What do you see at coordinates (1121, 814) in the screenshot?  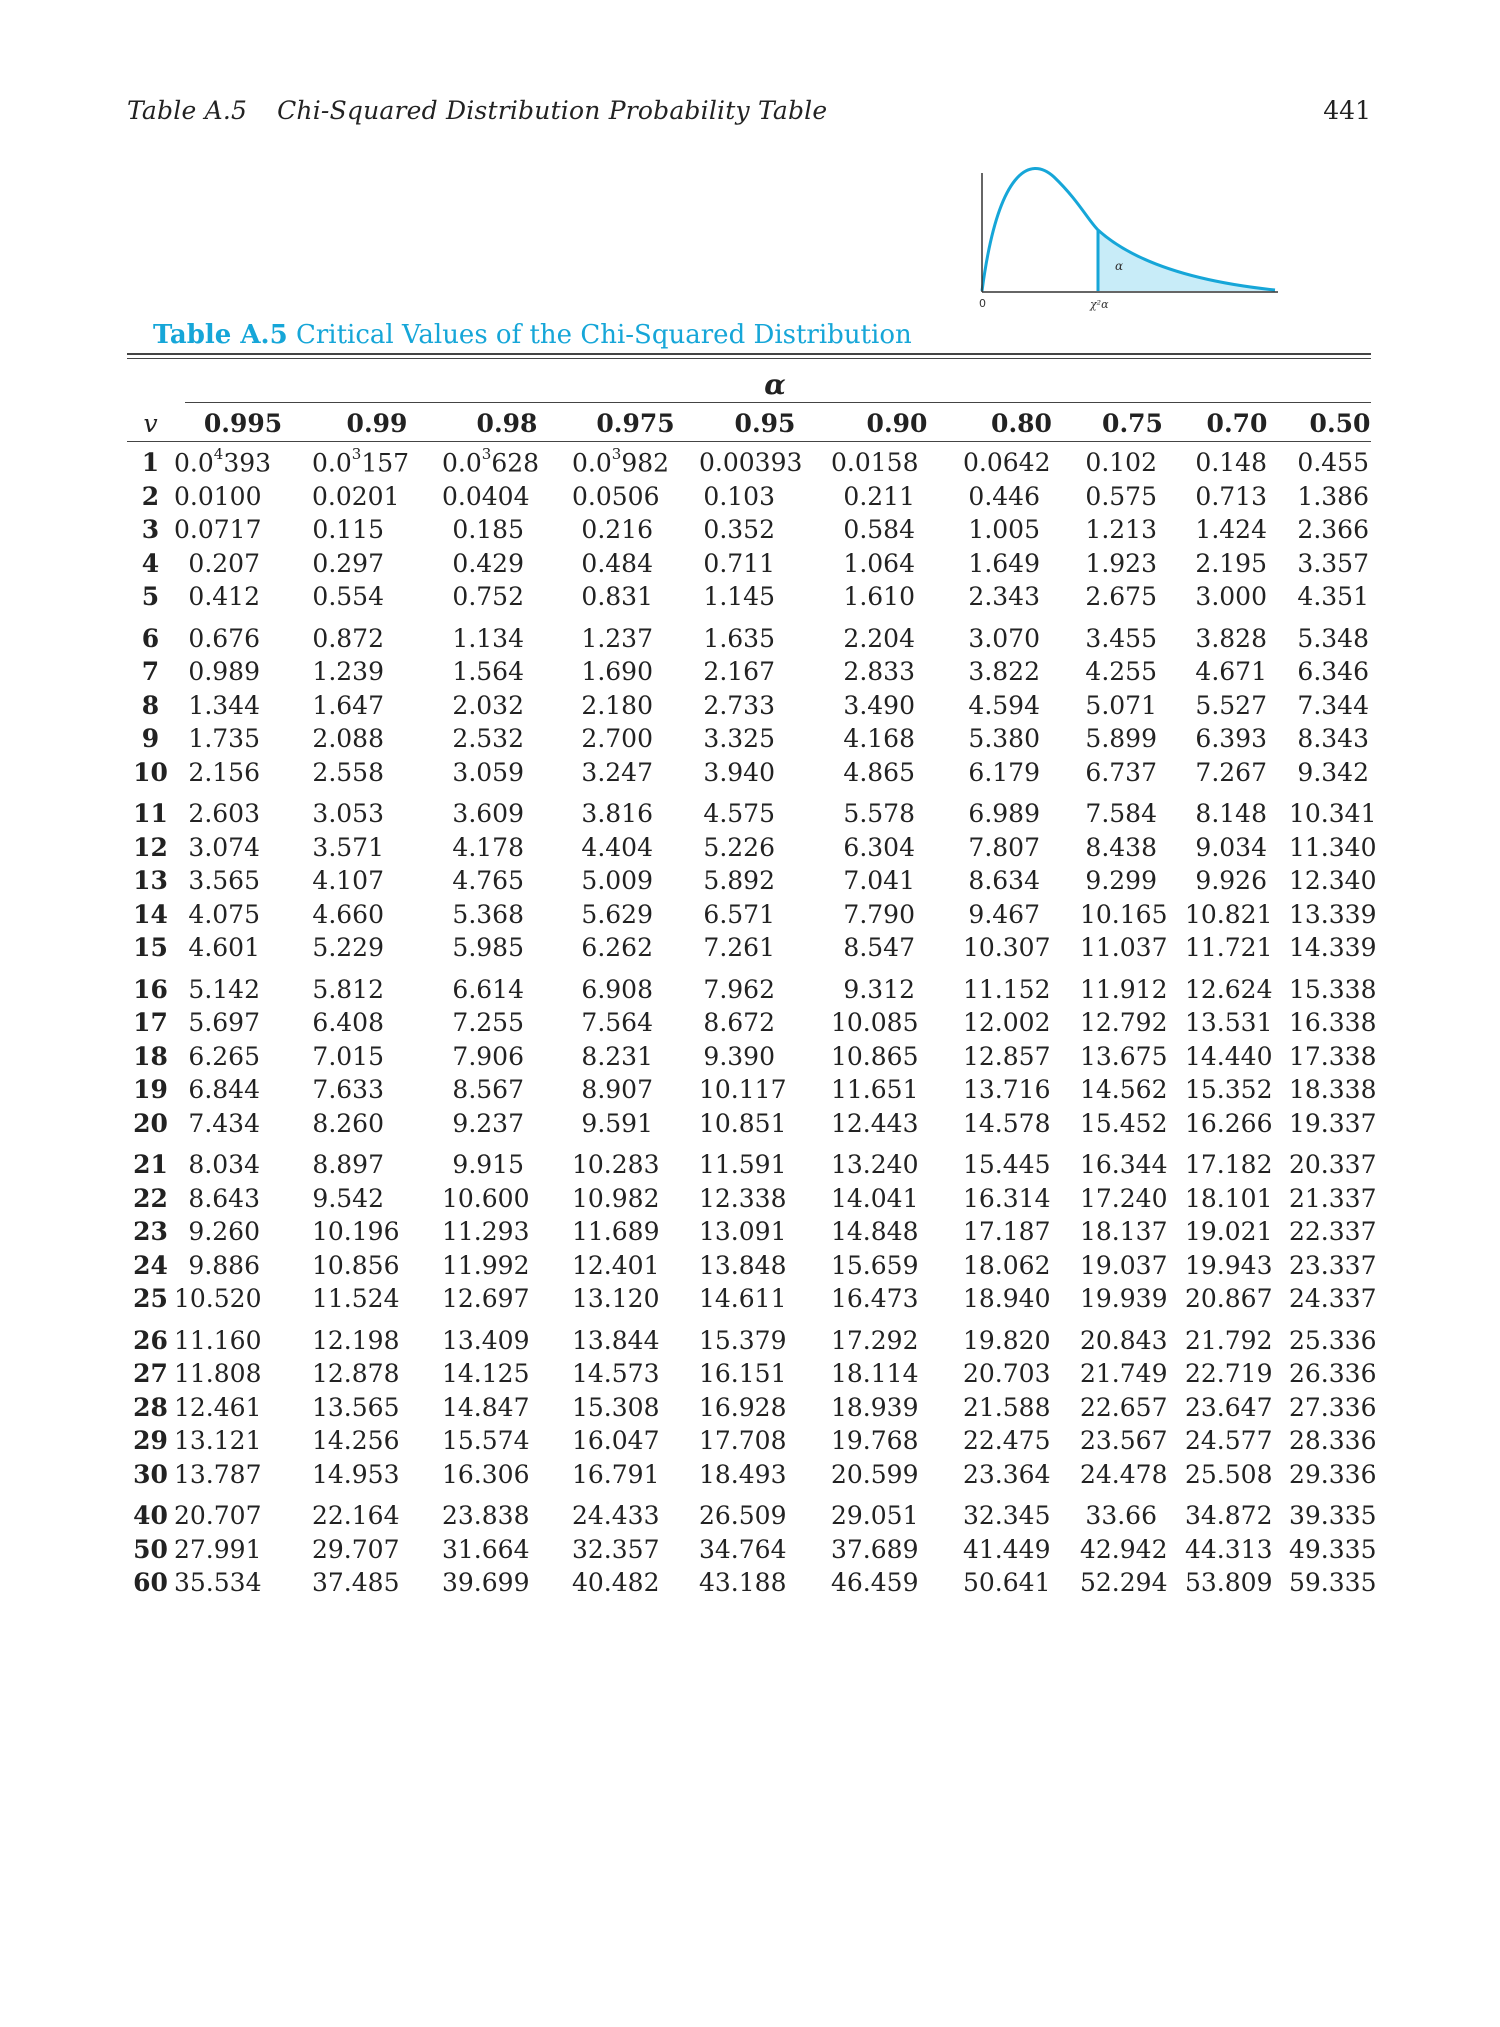 I see `critical-value-cell: 7.584` at bounding box center [1121, 814].